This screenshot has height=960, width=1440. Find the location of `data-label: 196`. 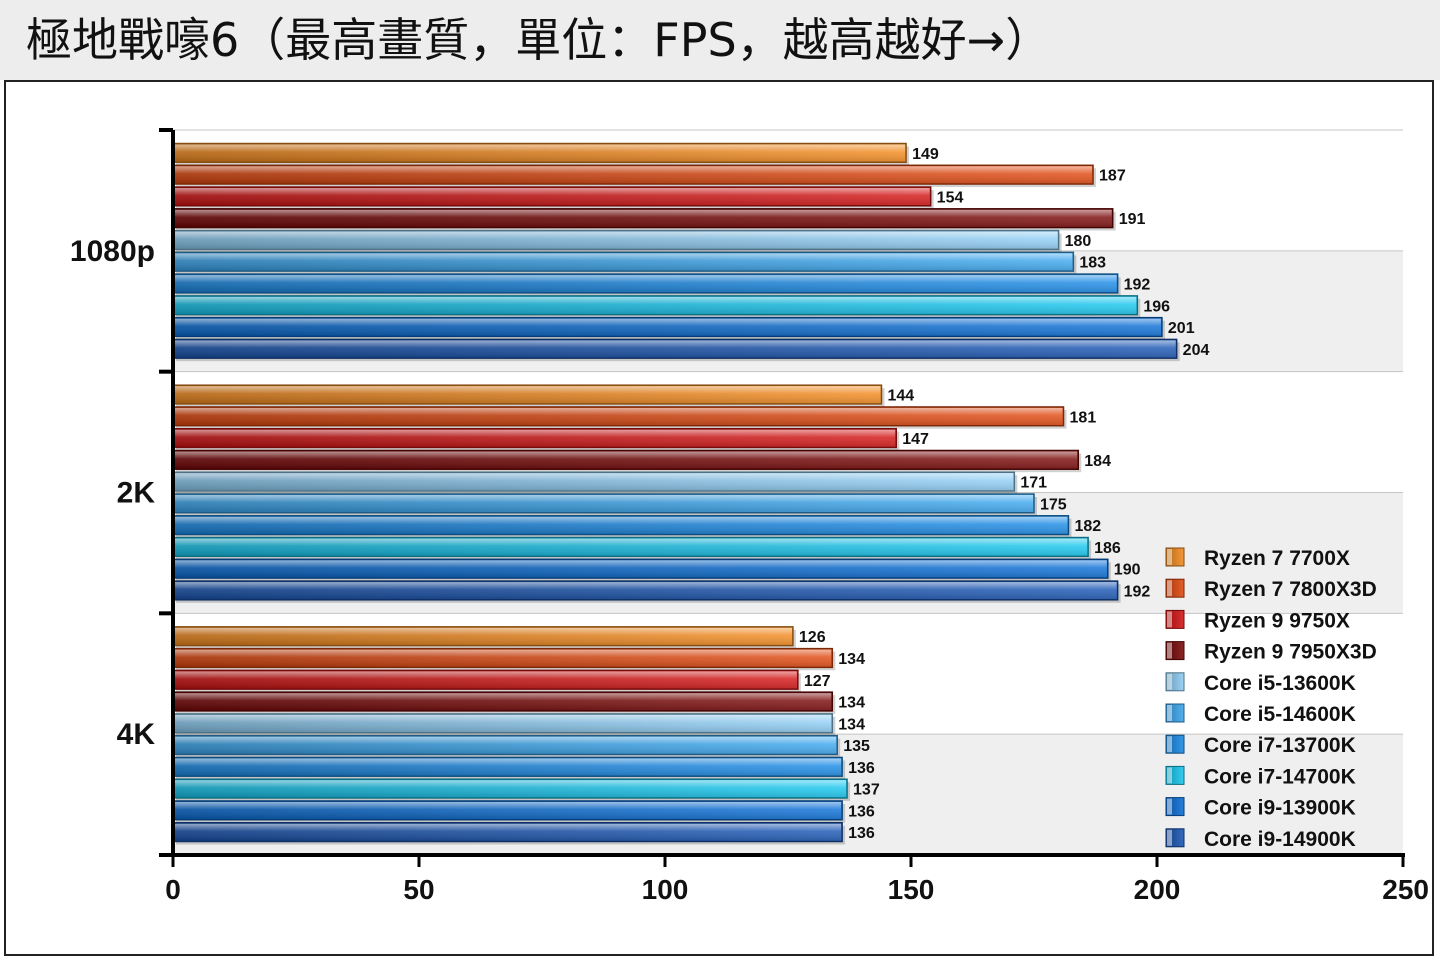

data-label: 196 is located at coordinates (1156, 306).